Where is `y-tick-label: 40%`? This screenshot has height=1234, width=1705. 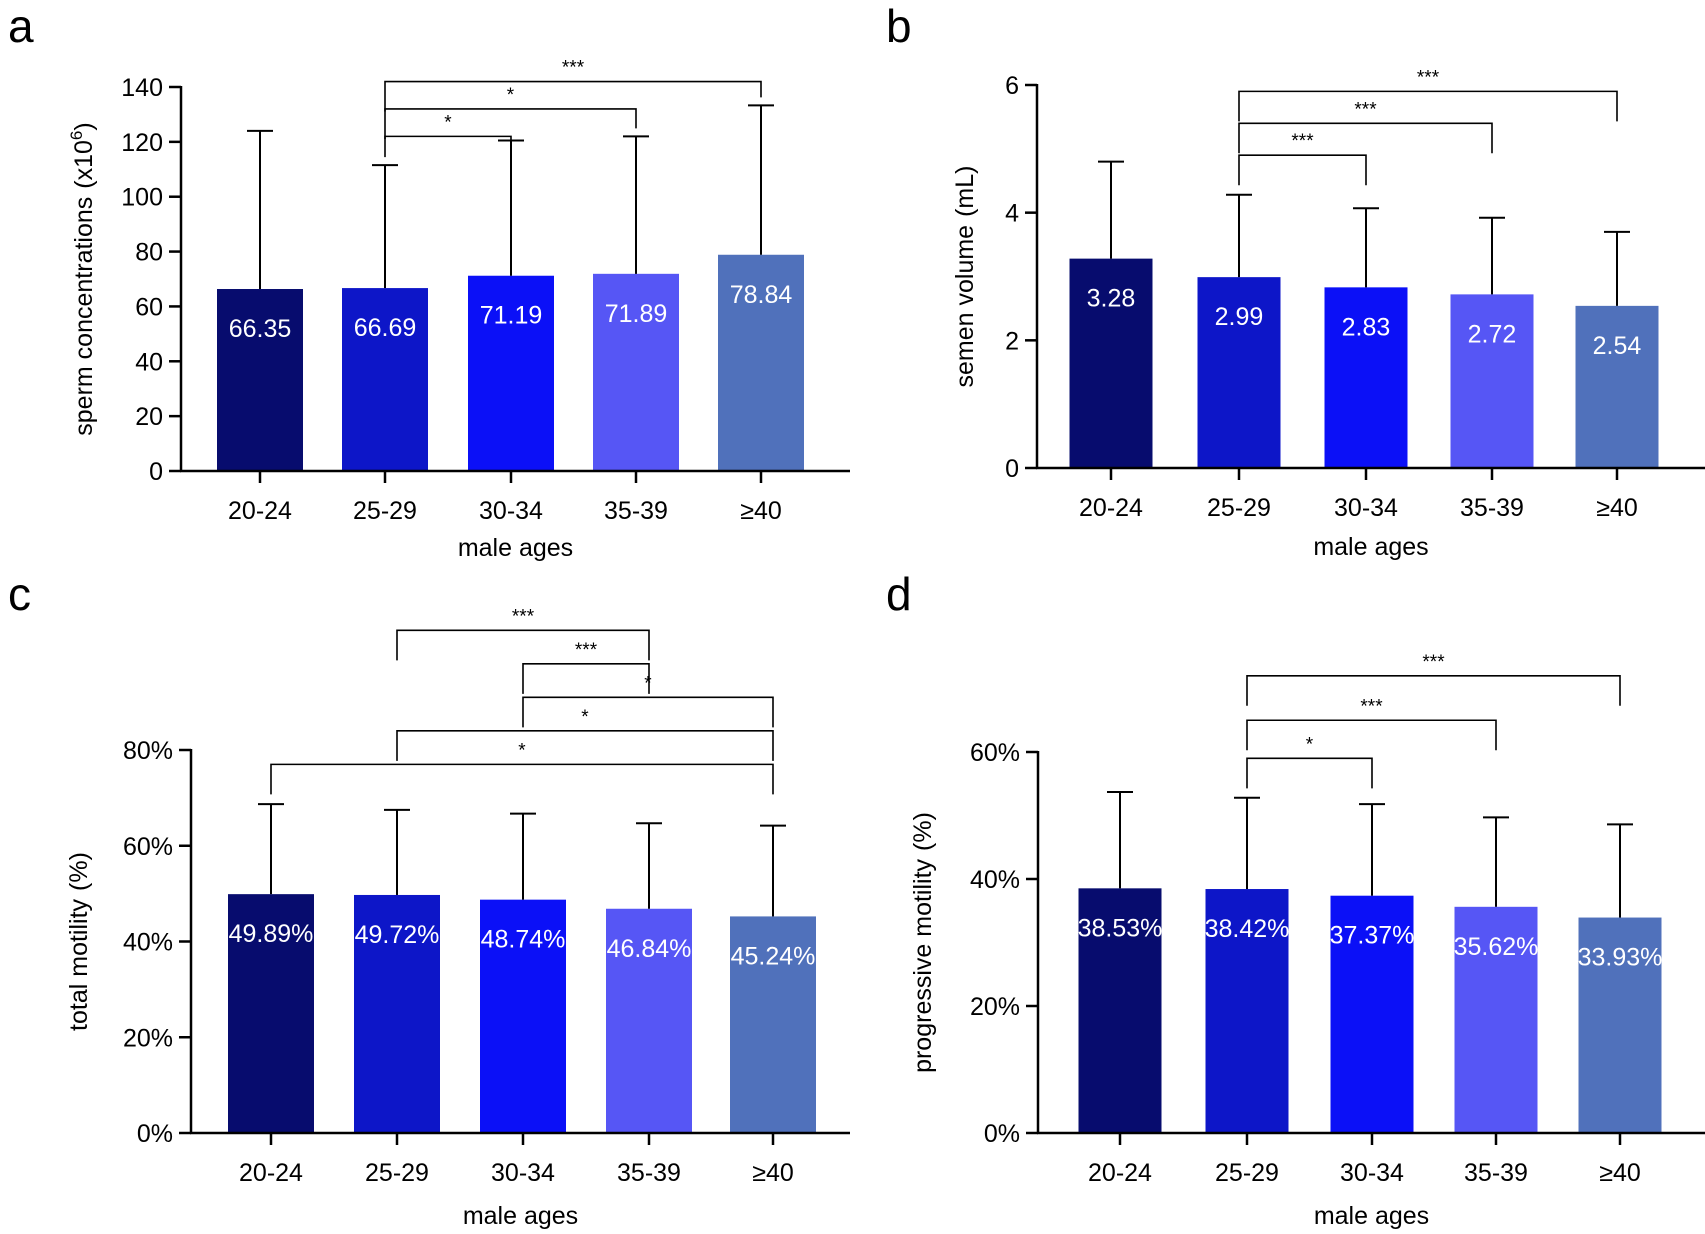
y-tick-label: 40% is located at coordinates (995, 880).